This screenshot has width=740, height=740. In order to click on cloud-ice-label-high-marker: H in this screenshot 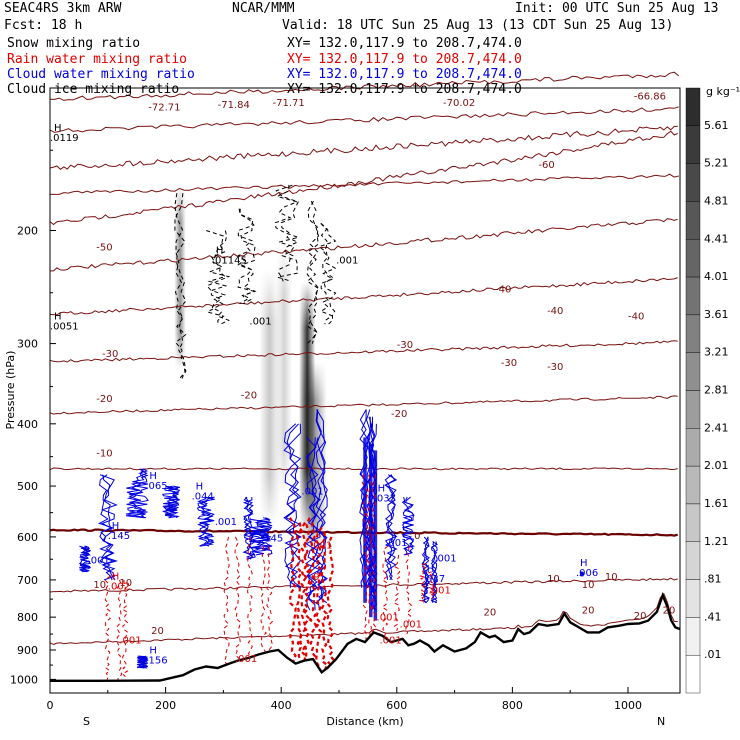, I will do `click(58, 316)`.